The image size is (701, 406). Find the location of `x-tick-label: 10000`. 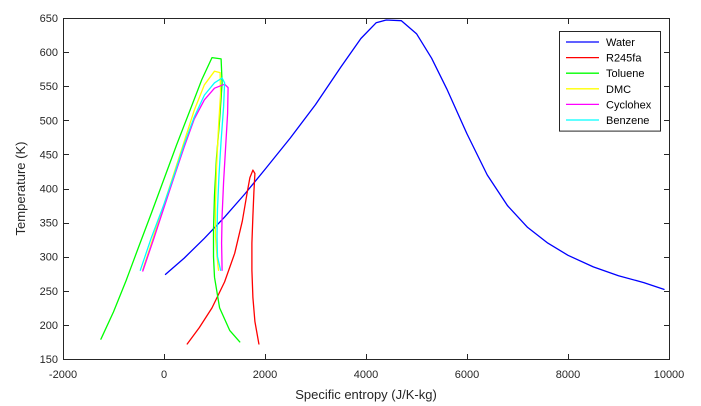

x-tick-label: 10000 is located at coordinates (669, 375).